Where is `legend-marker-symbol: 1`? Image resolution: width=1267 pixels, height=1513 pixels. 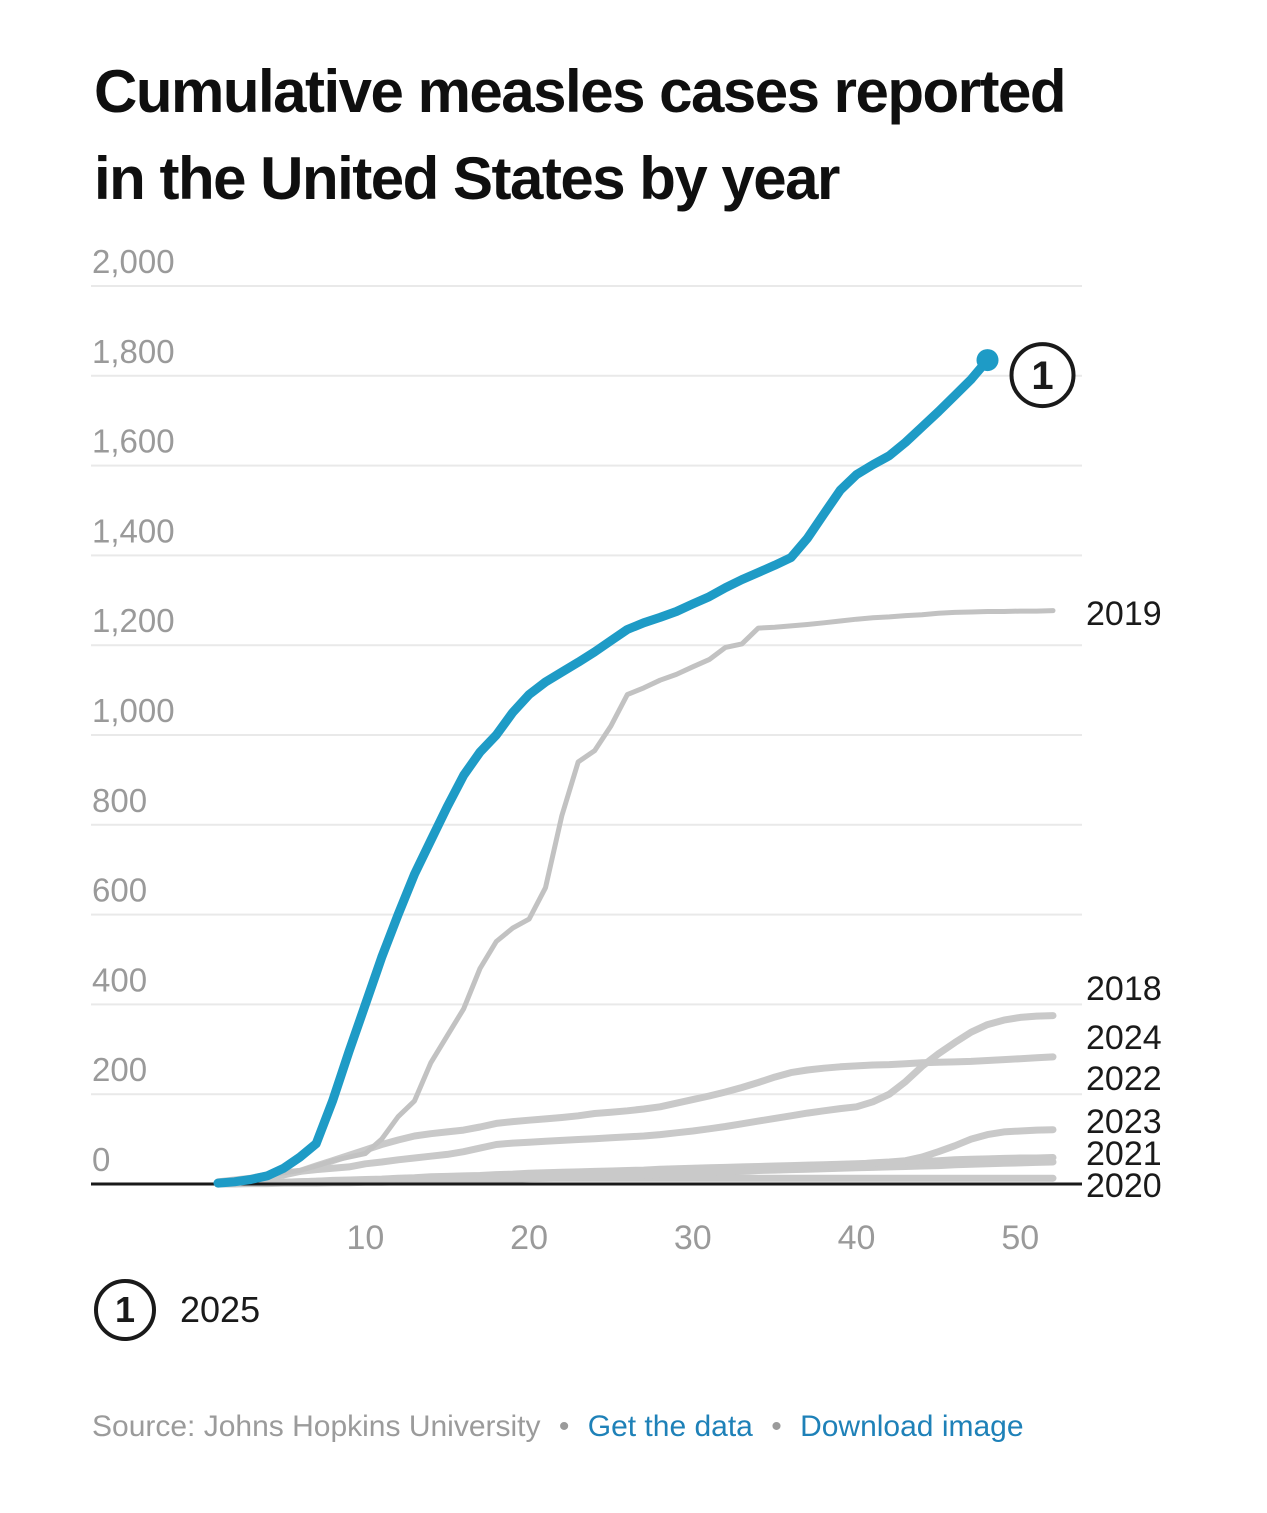 legend-marker-symbol: 1 is located at coordinates (125, 1309).